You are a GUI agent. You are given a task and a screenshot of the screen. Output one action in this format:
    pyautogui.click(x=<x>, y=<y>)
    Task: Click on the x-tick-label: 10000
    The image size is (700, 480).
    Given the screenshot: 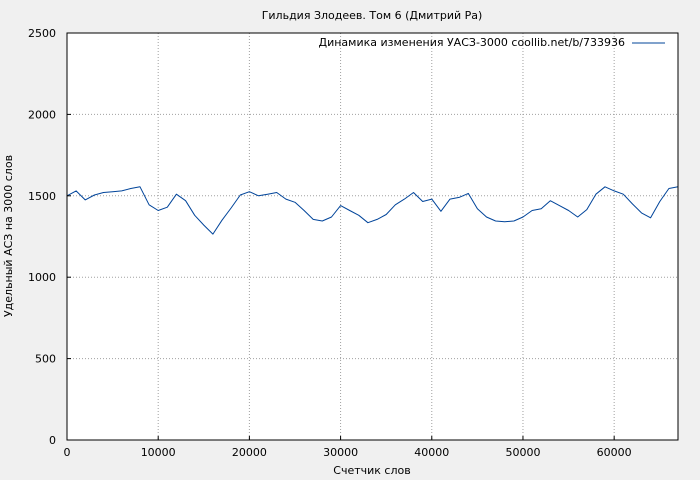 What is the action you would take?
    pyautogui.click(x=158, y=452)
    